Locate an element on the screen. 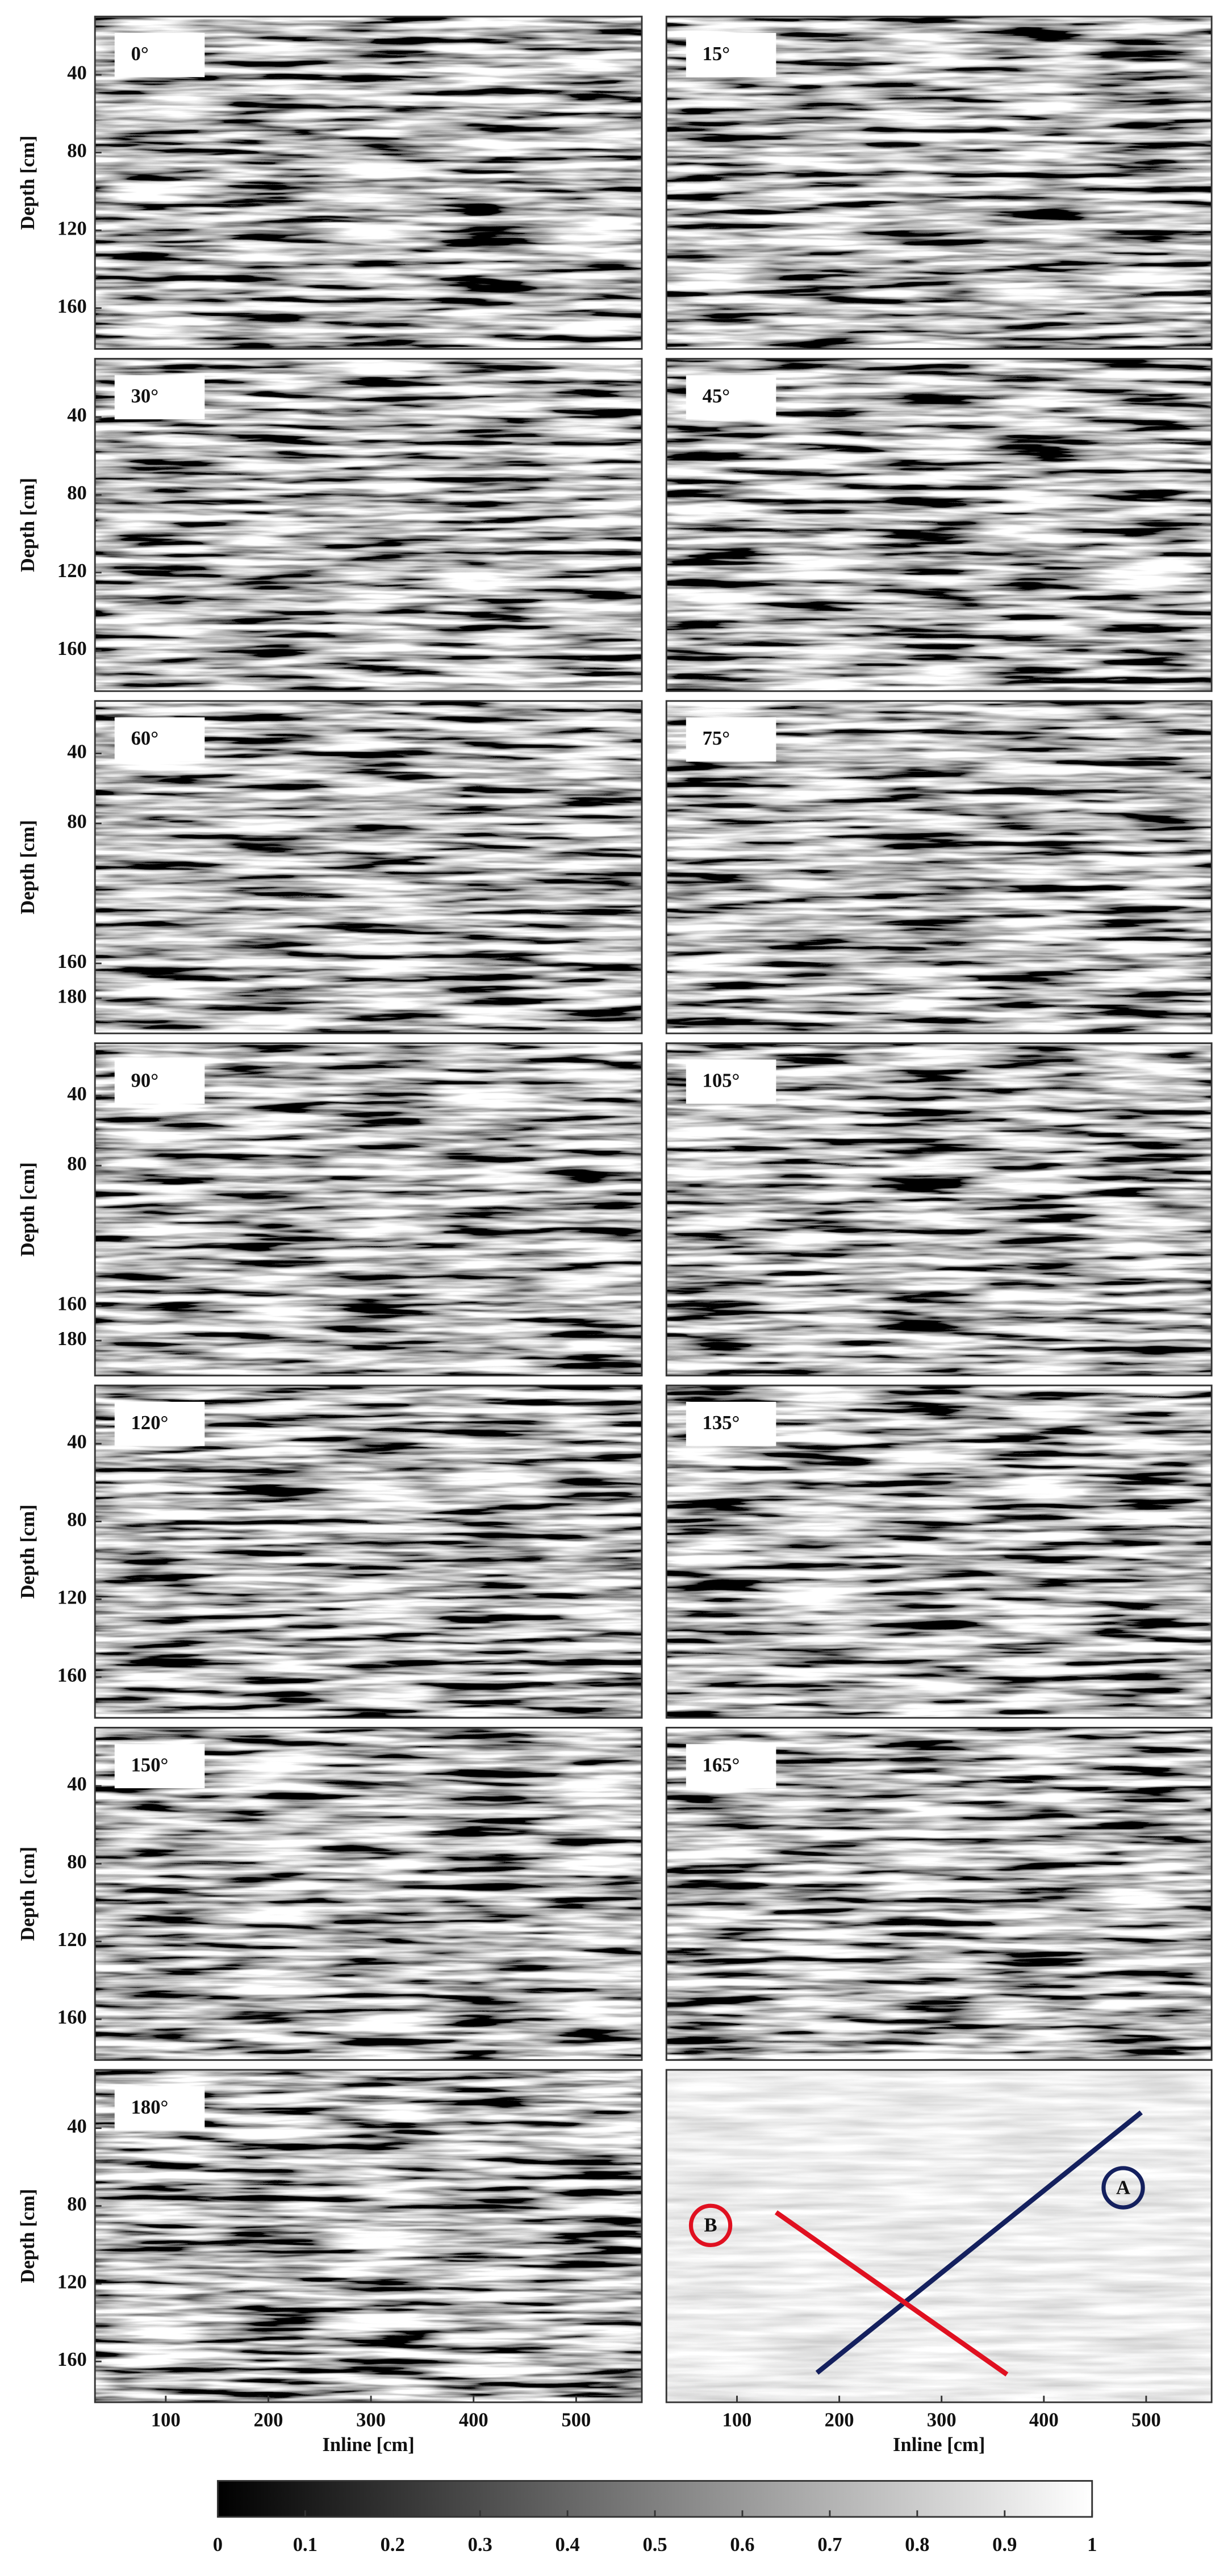 The image size is (1228, 2576). panel-label: 135° is located at coordinates (721, 1423).